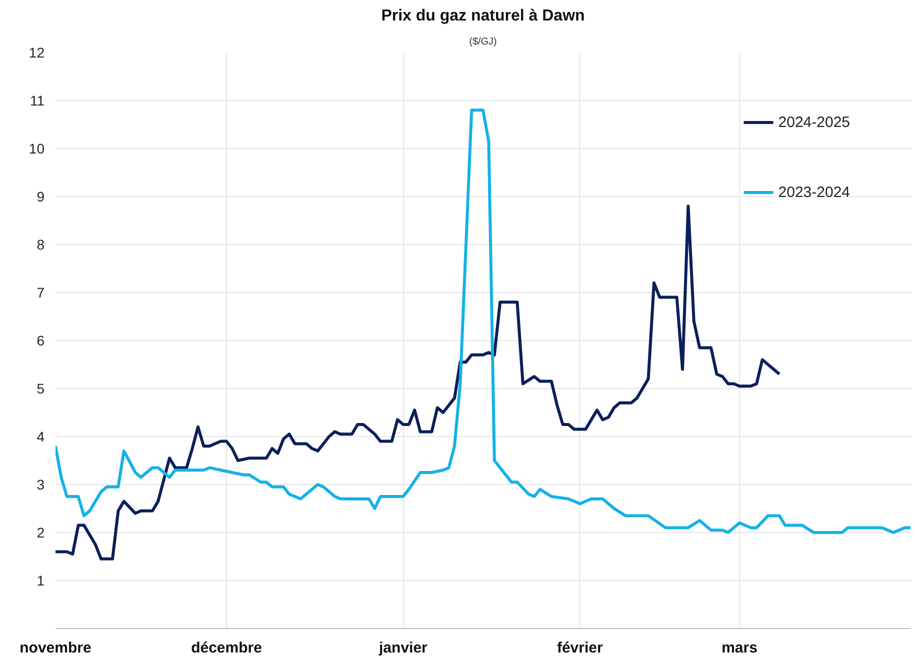 This screenshot has height=668, width=915. I want to click on y-tick-label: 7, so click(40, 292).